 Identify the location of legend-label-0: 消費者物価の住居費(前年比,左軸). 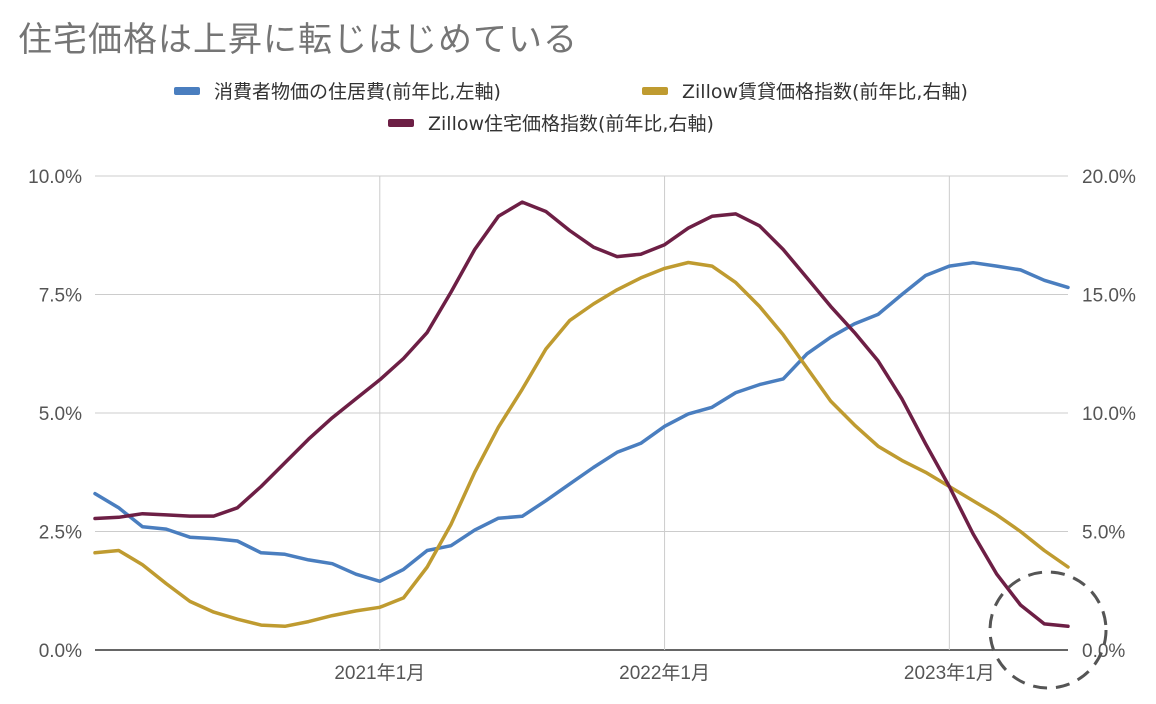
(357, 92).